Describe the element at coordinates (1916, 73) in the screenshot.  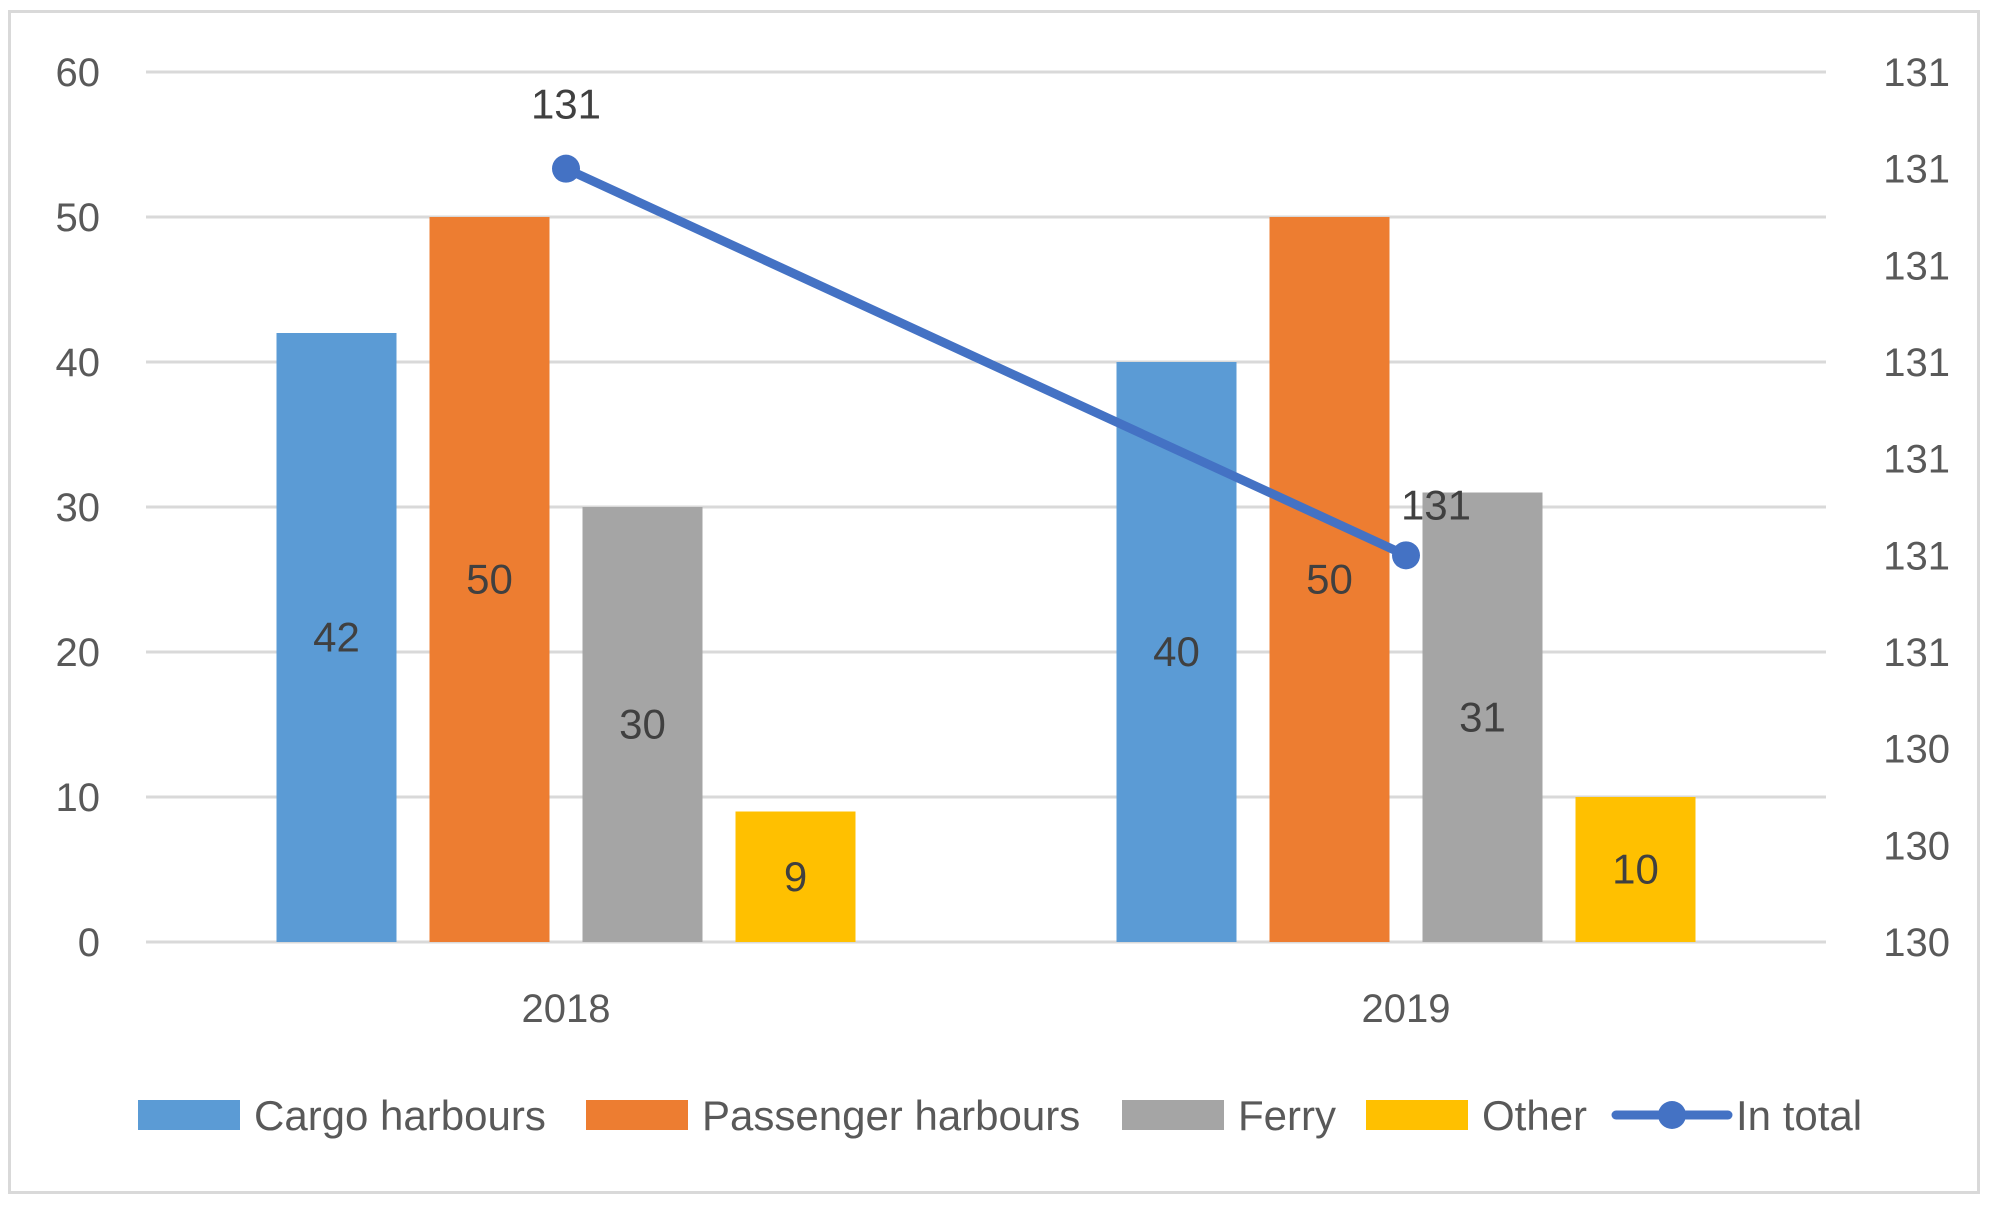
I see `y2-tick-label-9: 131` at that location.